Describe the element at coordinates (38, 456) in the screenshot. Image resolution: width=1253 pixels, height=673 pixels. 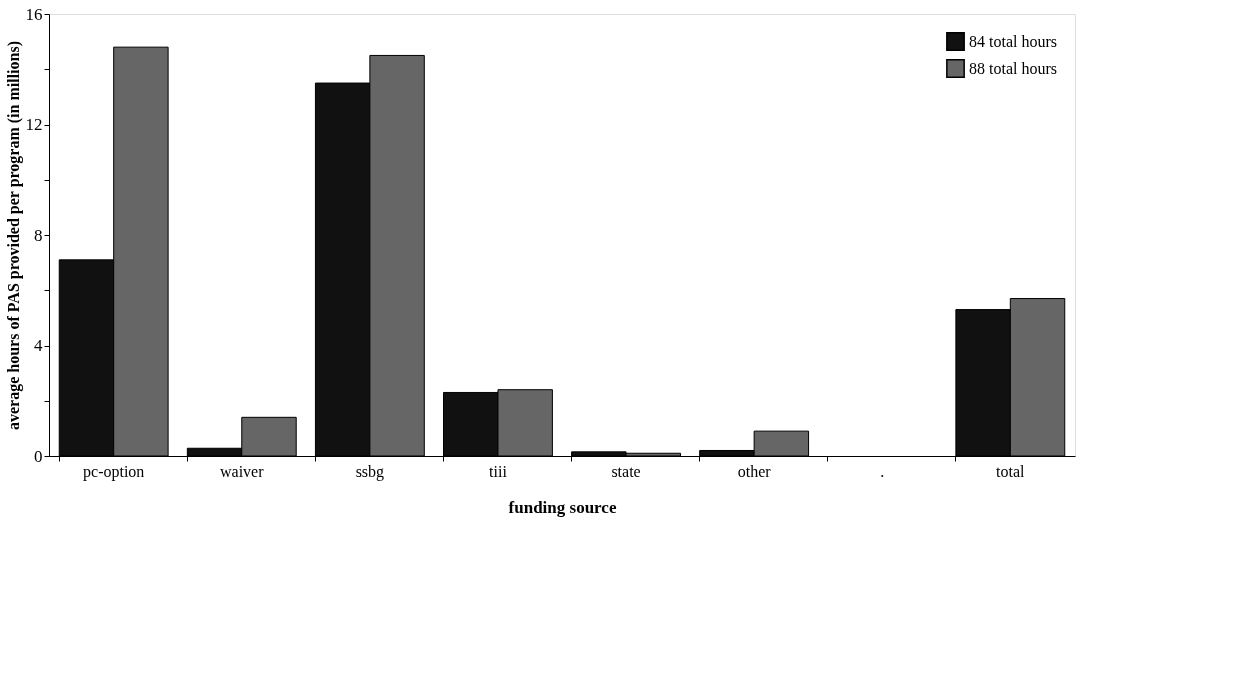
I see `y-tick-label: 0` at that location.